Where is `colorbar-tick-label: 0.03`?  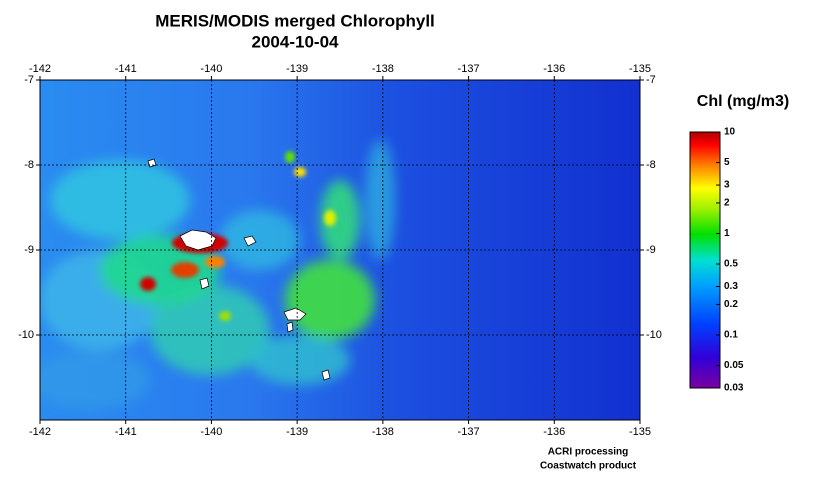 colorbar-tick-label: 0.03 is located at coordinates (734, 388).